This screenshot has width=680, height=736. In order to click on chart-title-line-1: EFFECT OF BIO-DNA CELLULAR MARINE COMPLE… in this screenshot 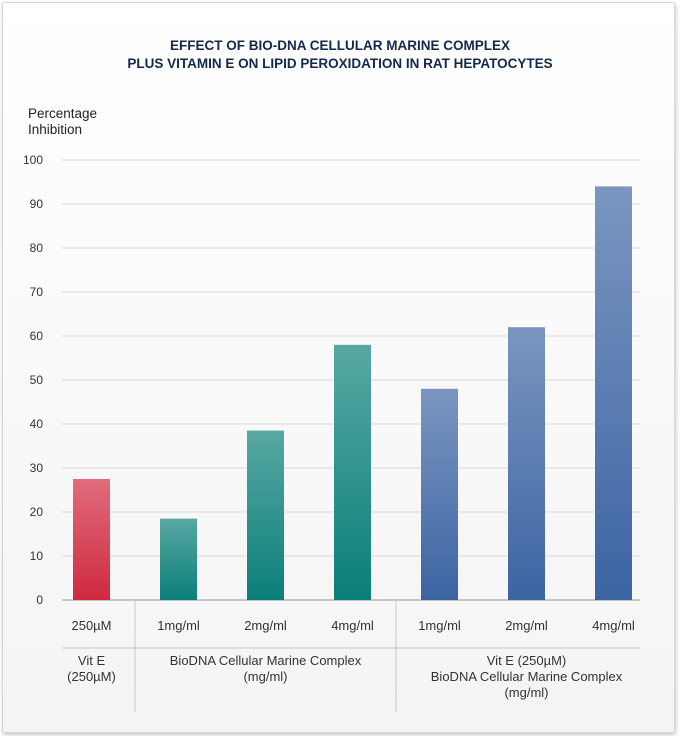, I will do `click(340, 45)`.